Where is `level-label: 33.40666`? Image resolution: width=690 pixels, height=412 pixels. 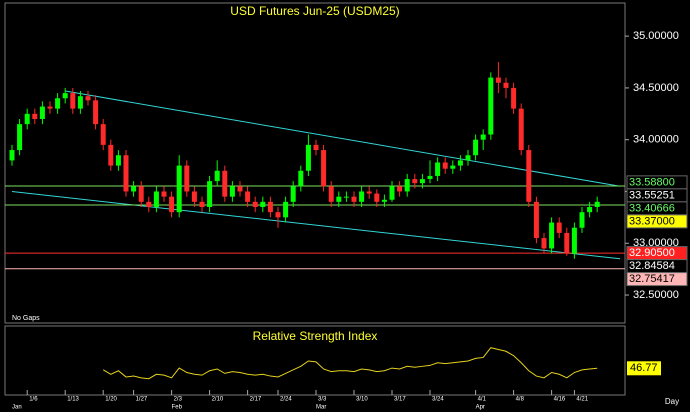
level-label: 33.40666 is located at coordinates (652, 208).